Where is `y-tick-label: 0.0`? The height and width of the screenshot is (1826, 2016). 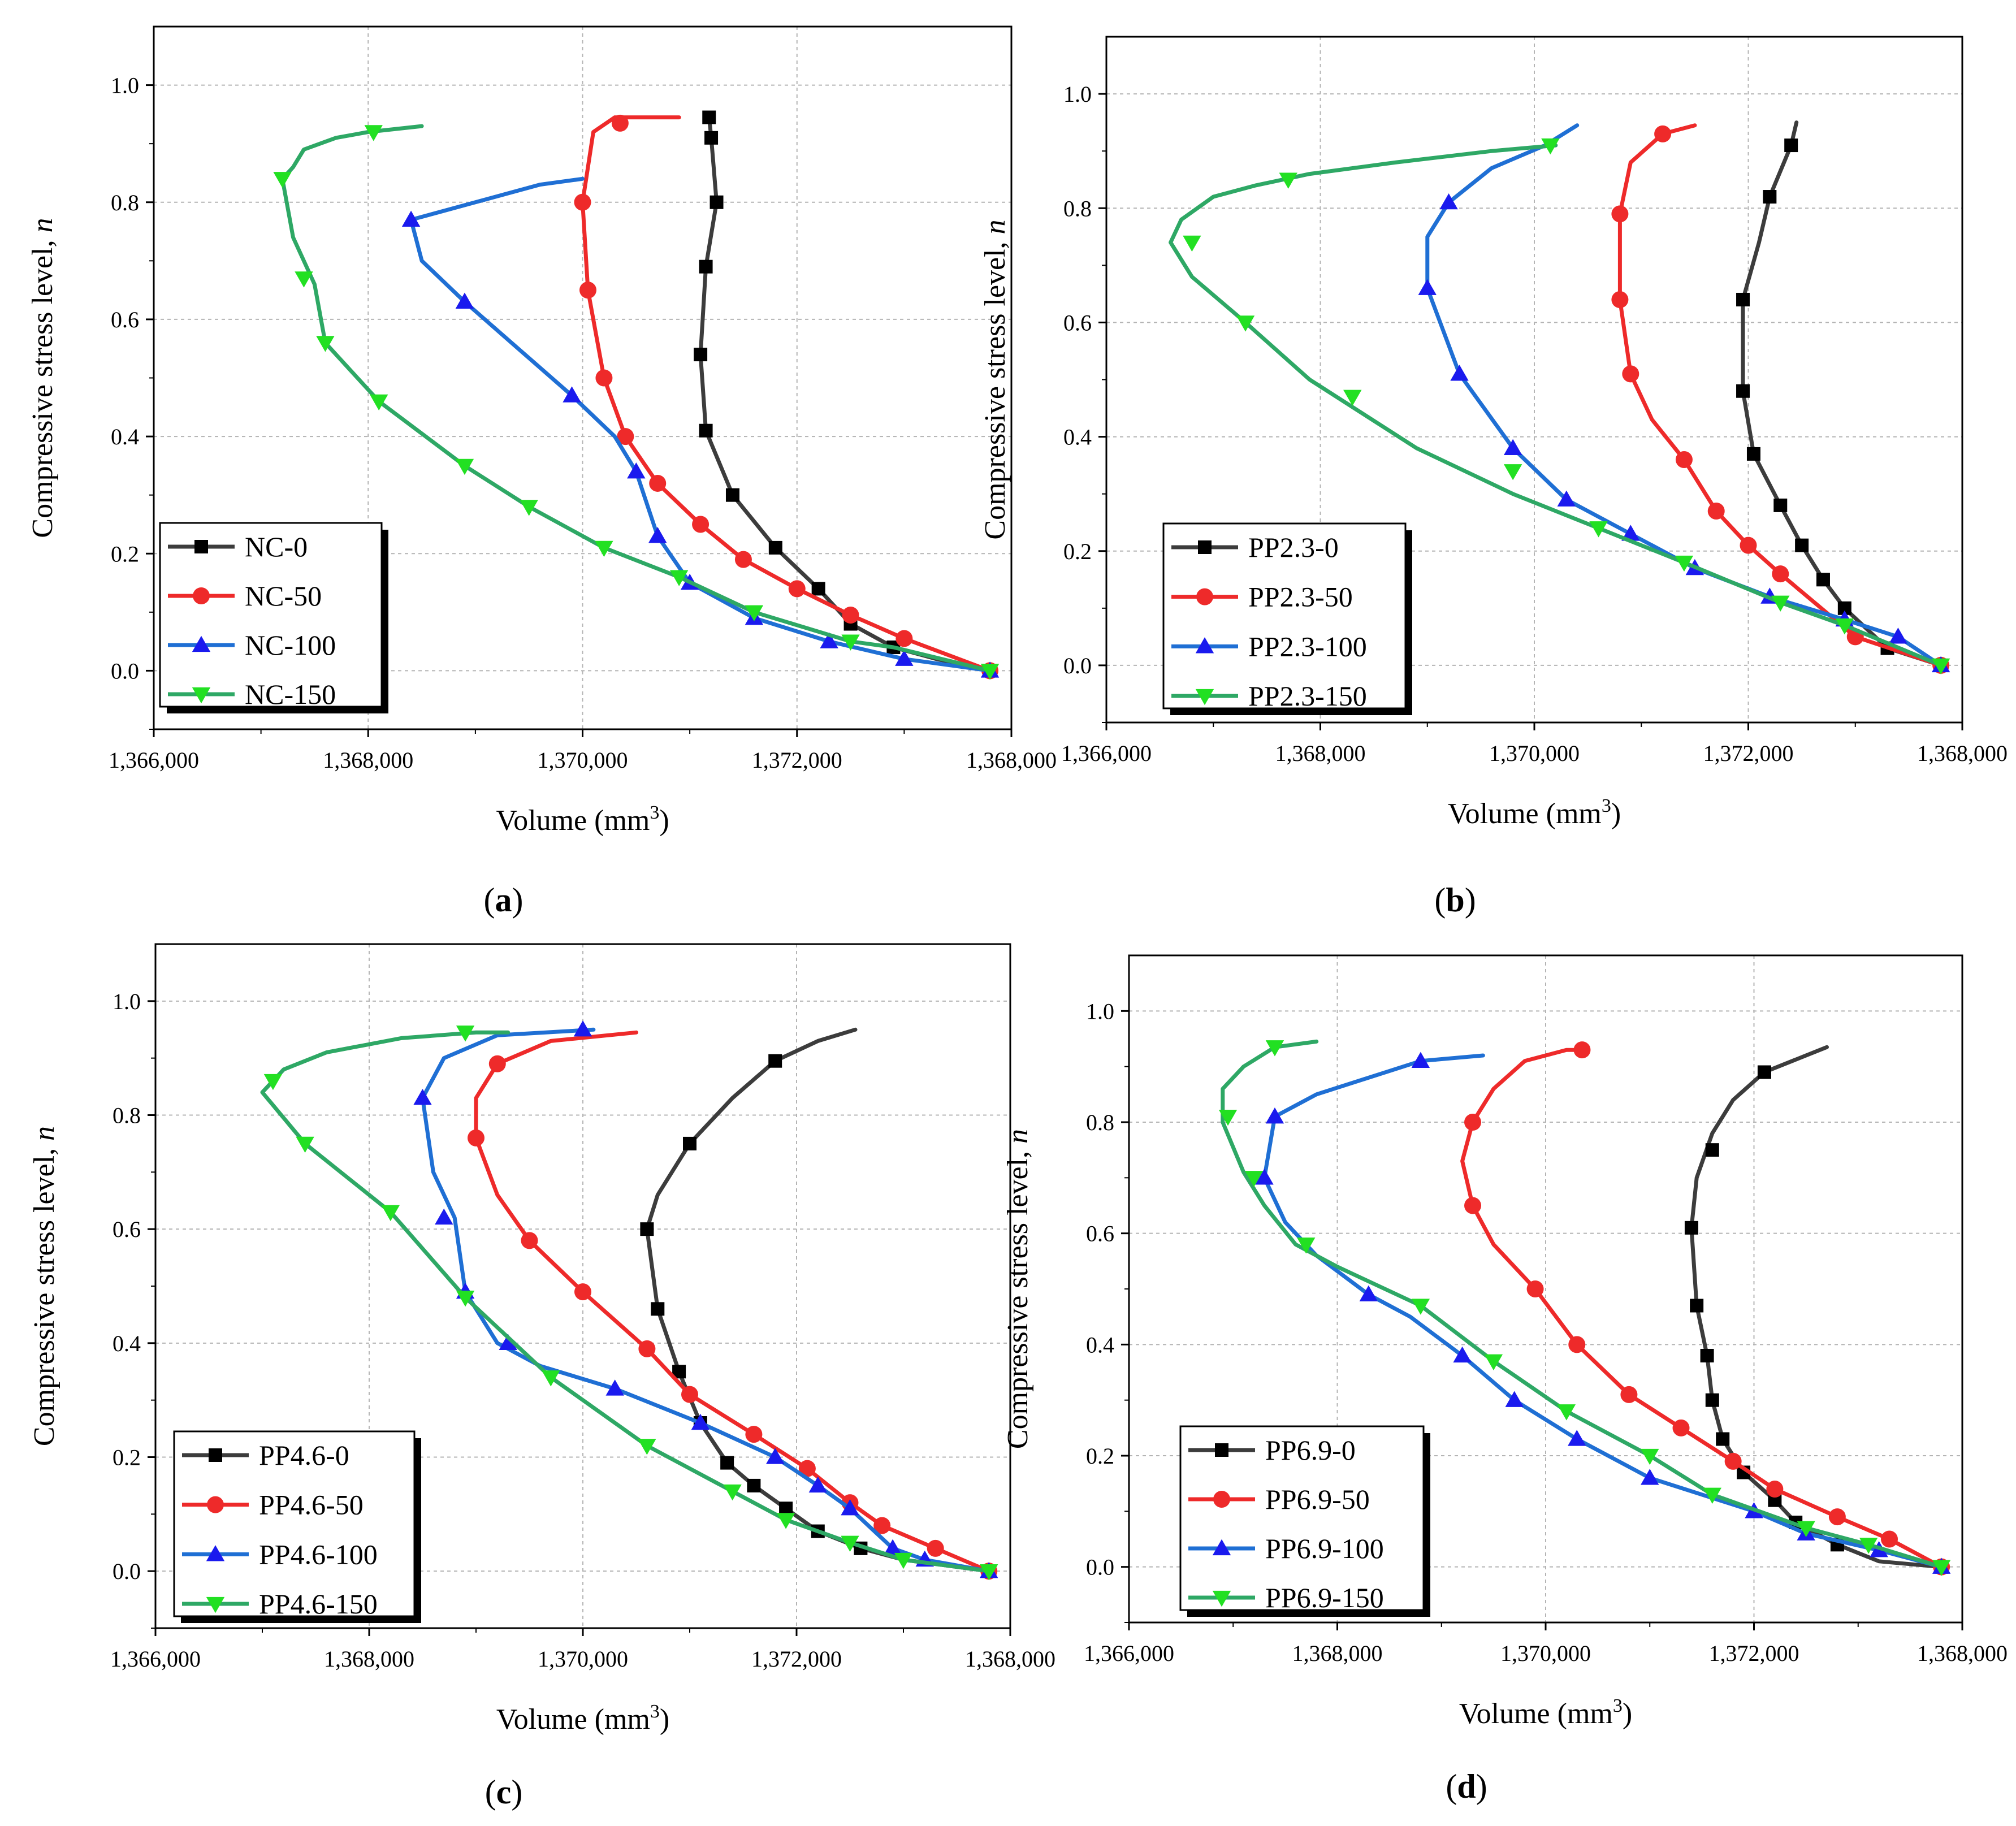
y-tick-label: 0.0 is located at coordinates (127, 1571).